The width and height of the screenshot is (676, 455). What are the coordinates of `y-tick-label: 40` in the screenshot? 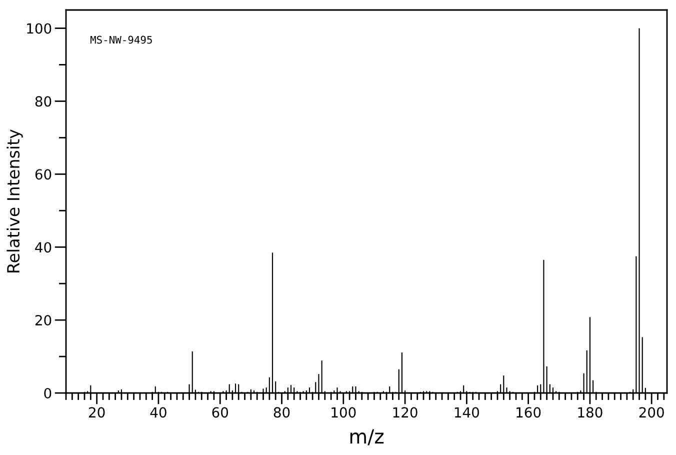 It's located at (43, 247).